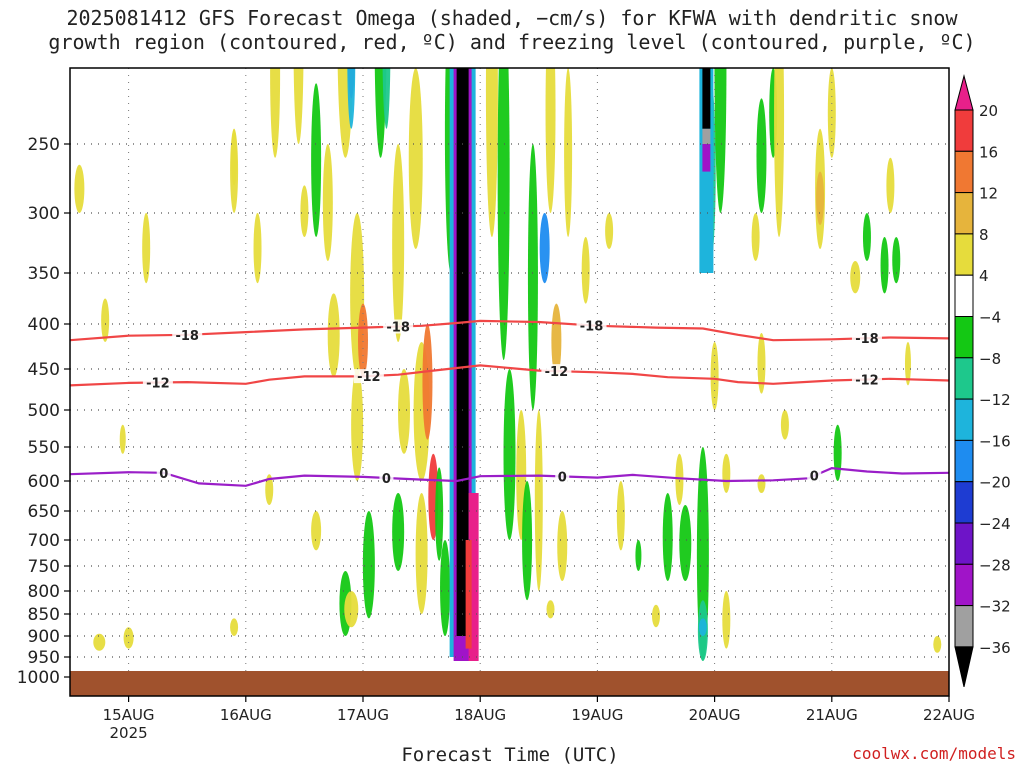  I want to click on colorbar: 20 16 12 8 4 −4 −8 −12 −16 −20 −24 −28 −32 −36, so click(982, 381).